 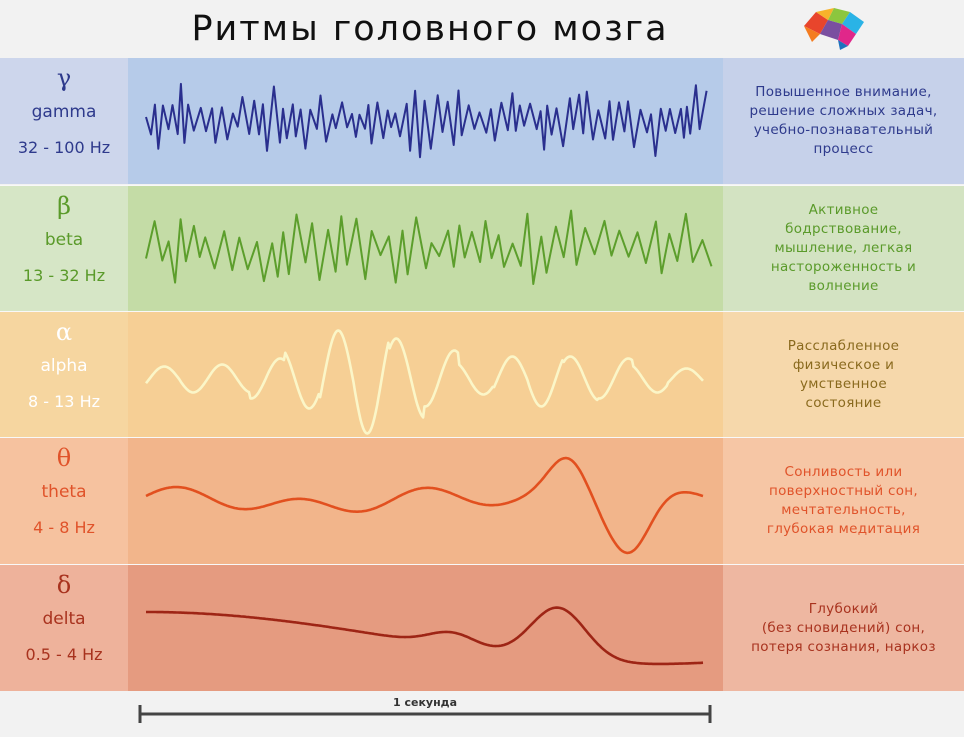 I want to click on wave-beta, so click(x=429, y=247).